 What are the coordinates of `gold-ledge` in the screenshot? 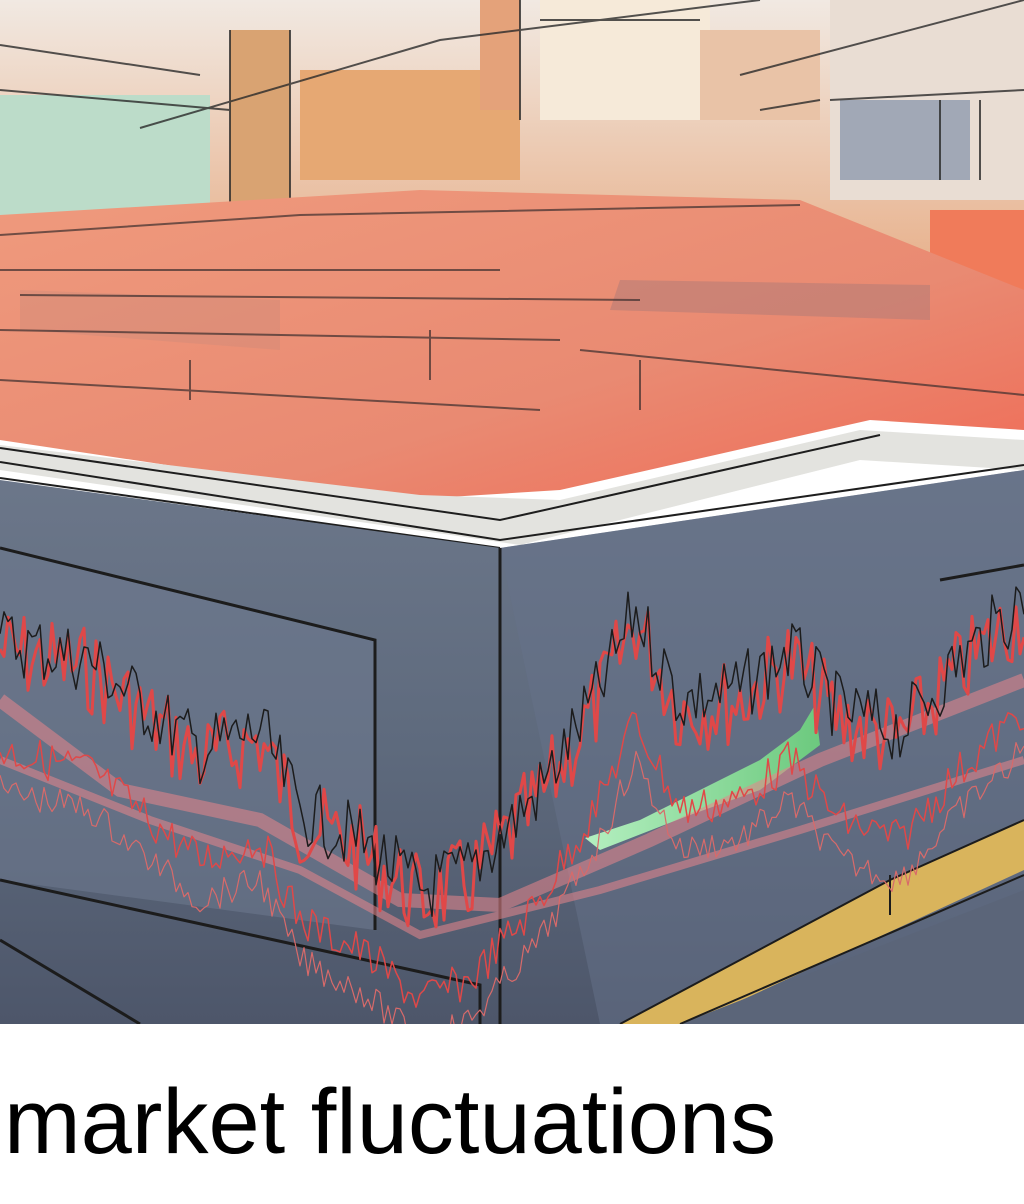 It's located at (821, 921).